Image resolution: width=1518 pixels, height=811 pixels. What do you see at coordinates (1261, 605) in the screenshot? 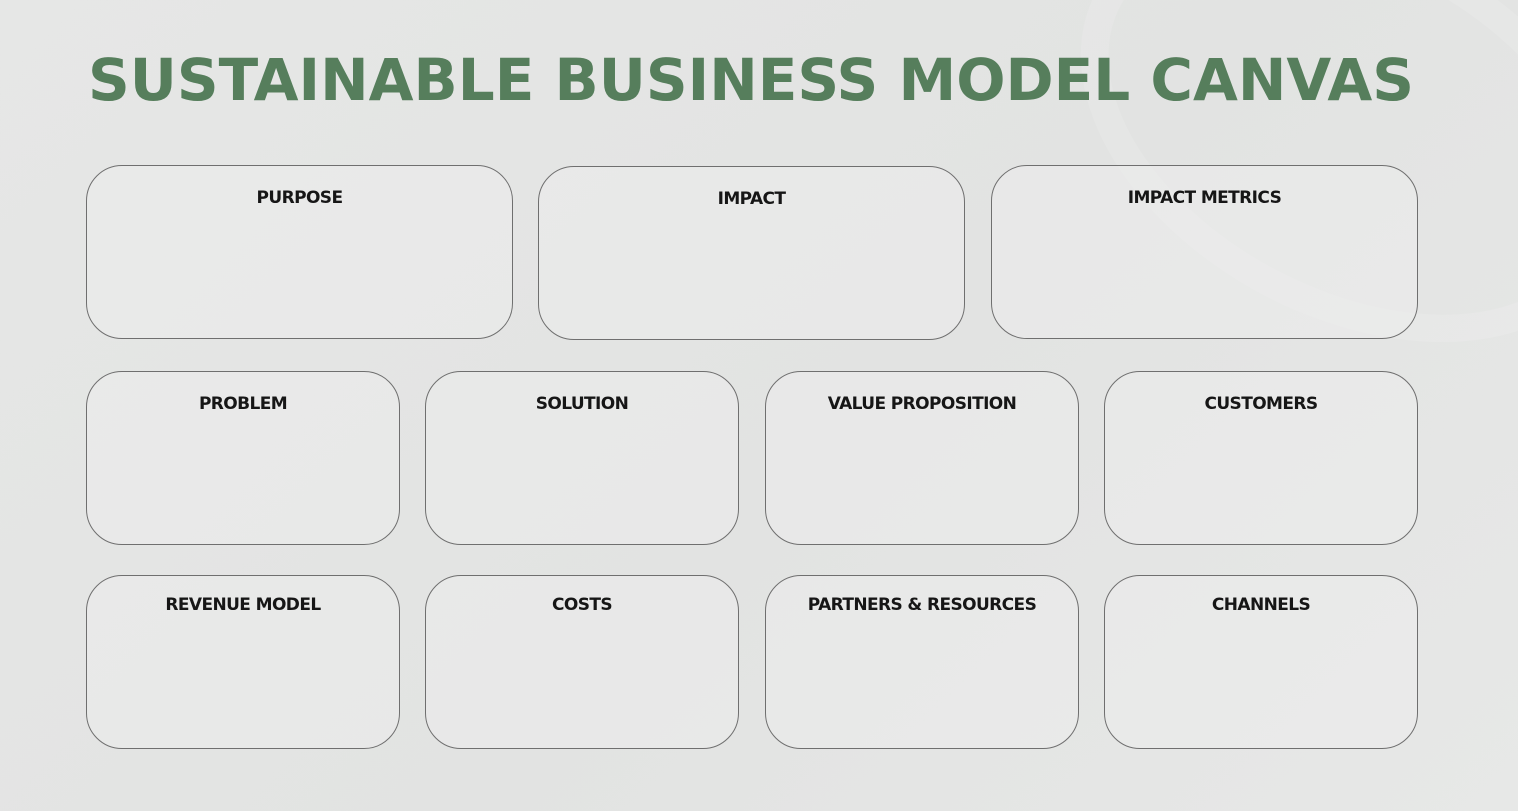
I see `section-label-channels: CHANNELS` at bounding box center [1261, 605].